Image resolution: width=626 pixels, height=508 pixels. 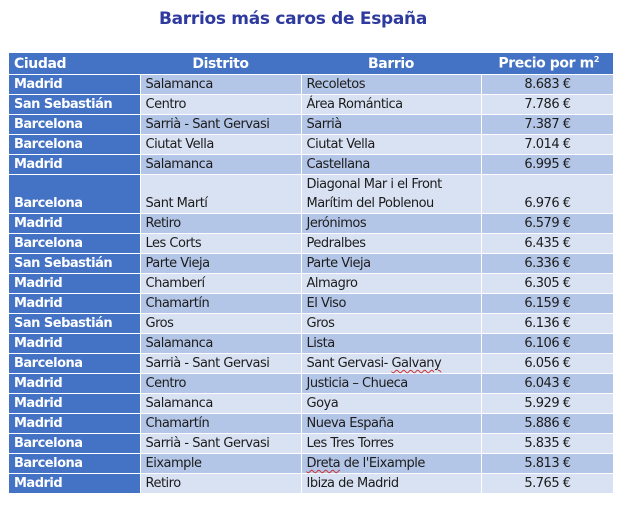 I want to click on table-row: Madrid Chamberí Almagro 6.305 €, so click(x=311, y=283).